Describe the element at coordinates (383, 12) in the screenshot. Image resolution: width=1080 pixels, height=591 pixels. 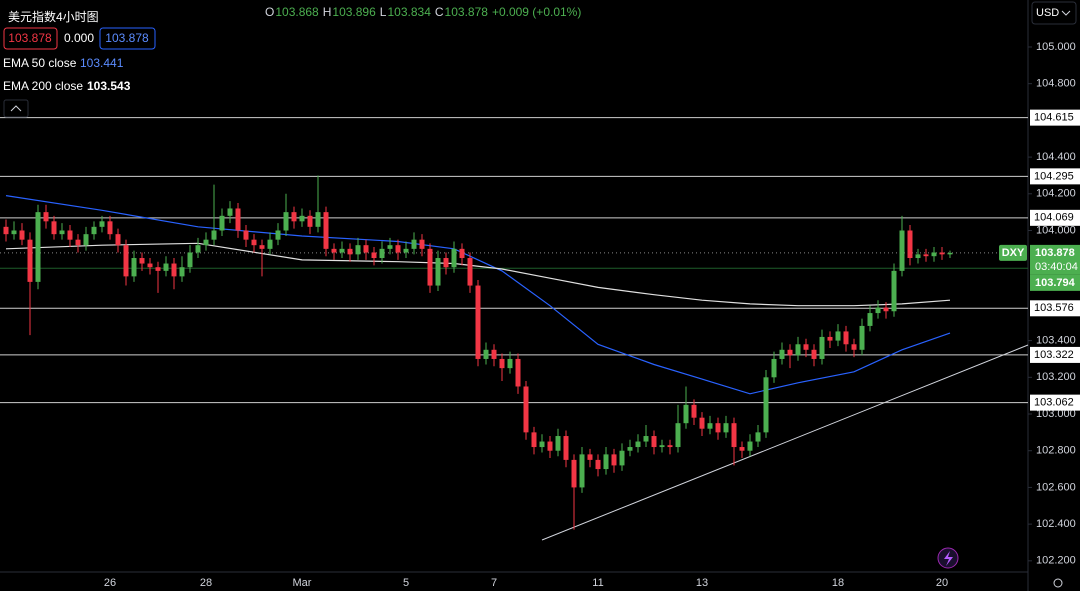
I see `quote-label: L` at that location.